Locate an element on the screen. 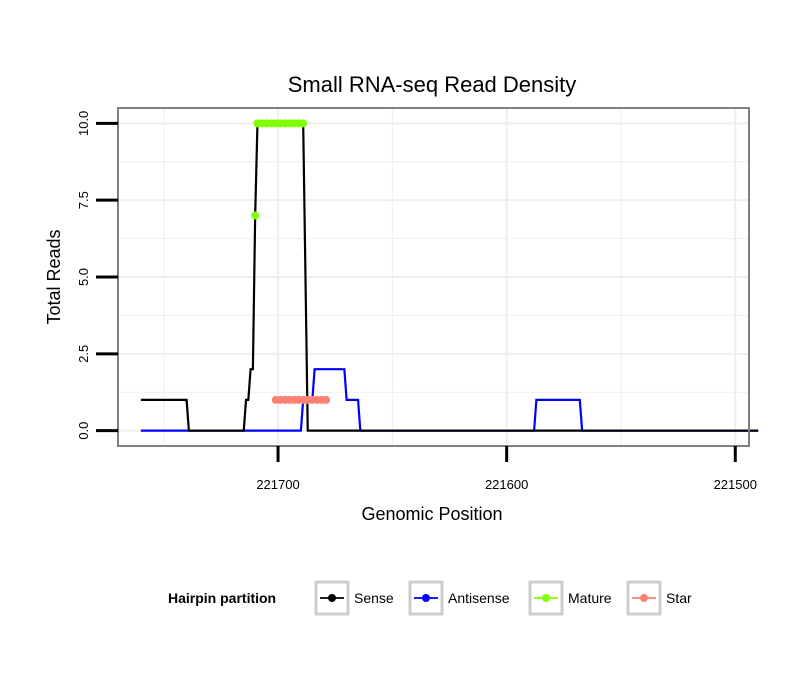 Image resolution: width=810 pixels, height=690 pixels. legend-item-sense: Sense is located at coordinates (354, 598).